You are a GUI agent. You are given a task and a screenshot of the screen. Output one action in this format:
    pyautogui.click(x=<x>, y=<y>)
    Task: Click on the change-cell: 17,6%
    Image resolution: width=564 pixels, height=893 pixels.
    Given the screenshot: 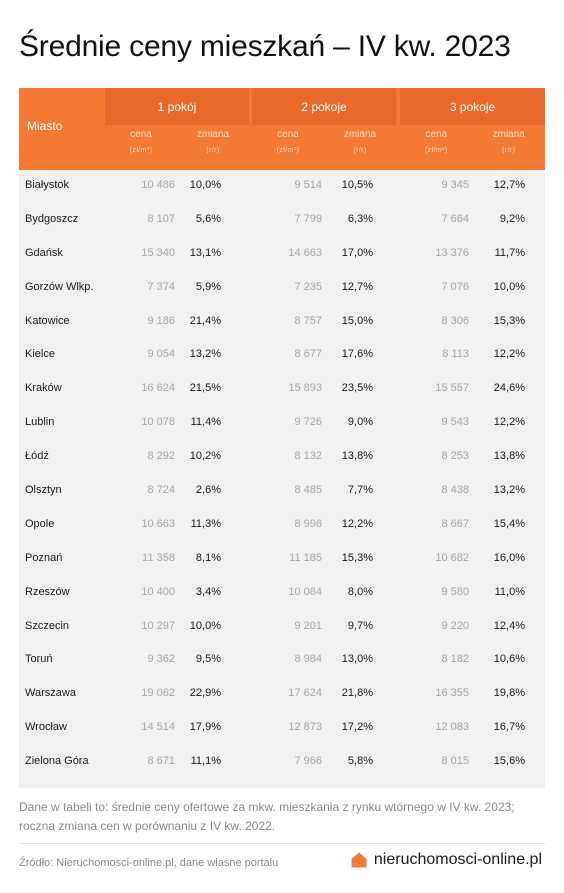 What is the action you would take?
    pyautogui.click(x=357, y=354)
    